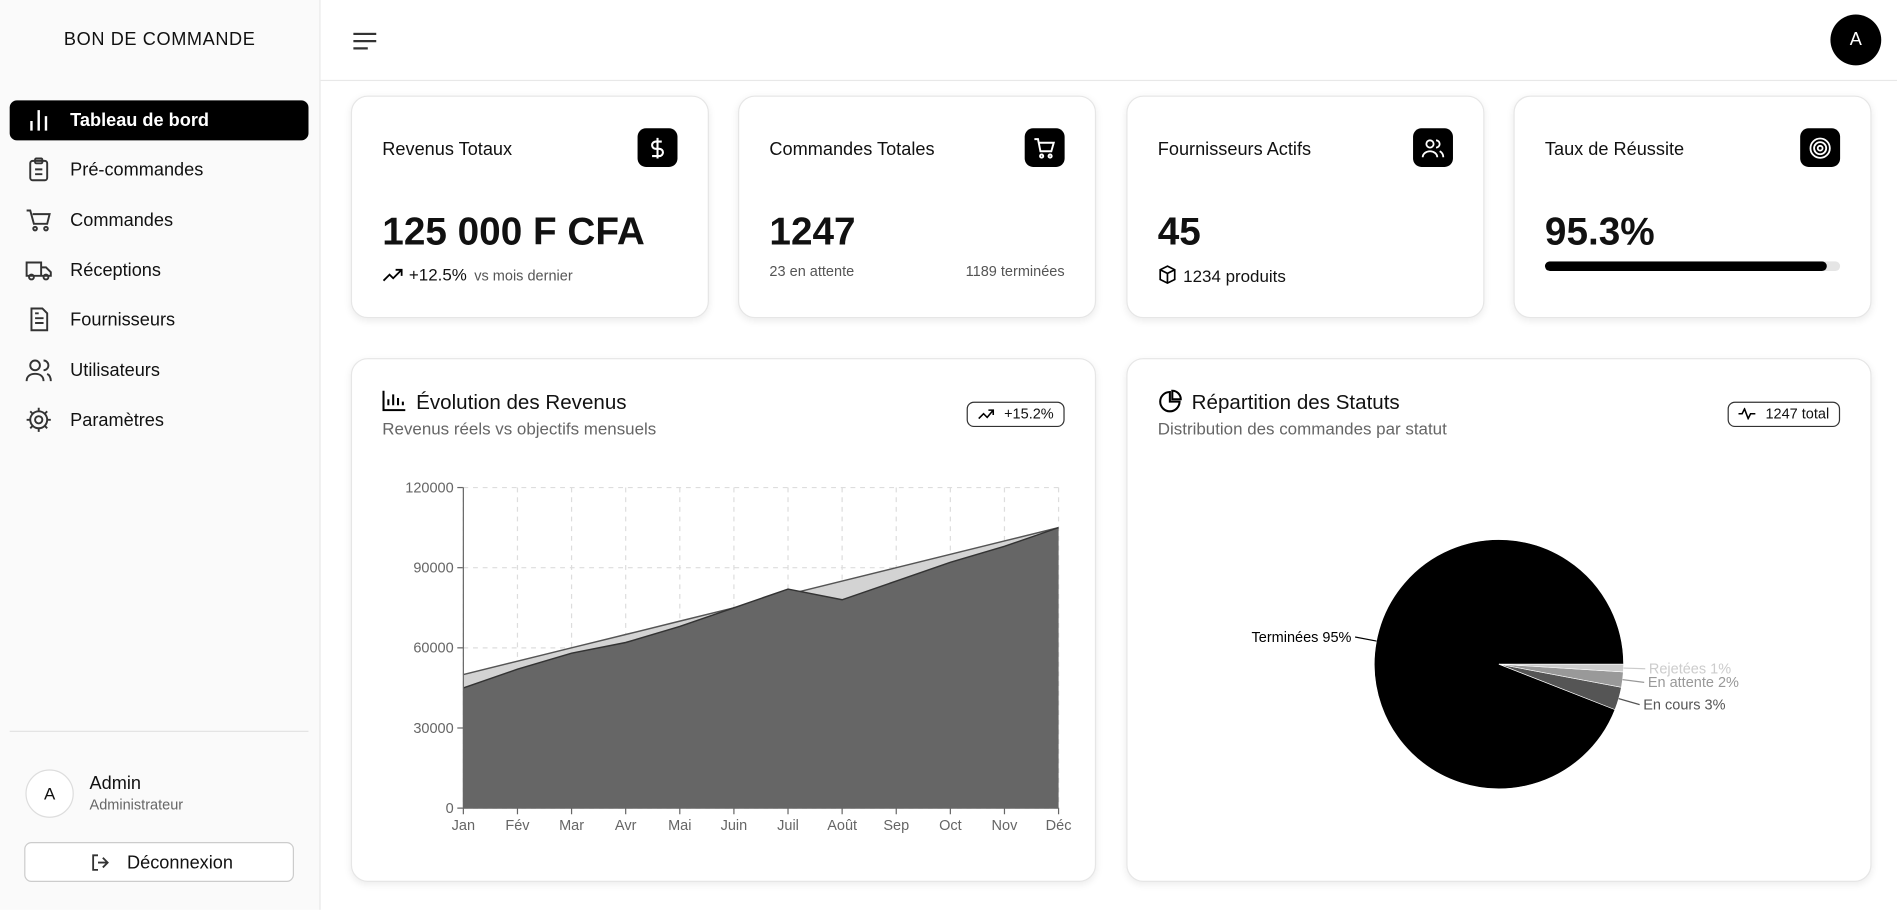 This screenshot has width=1897, height=910. I want to click on x-tick-label: Jan, so click(463, 826).